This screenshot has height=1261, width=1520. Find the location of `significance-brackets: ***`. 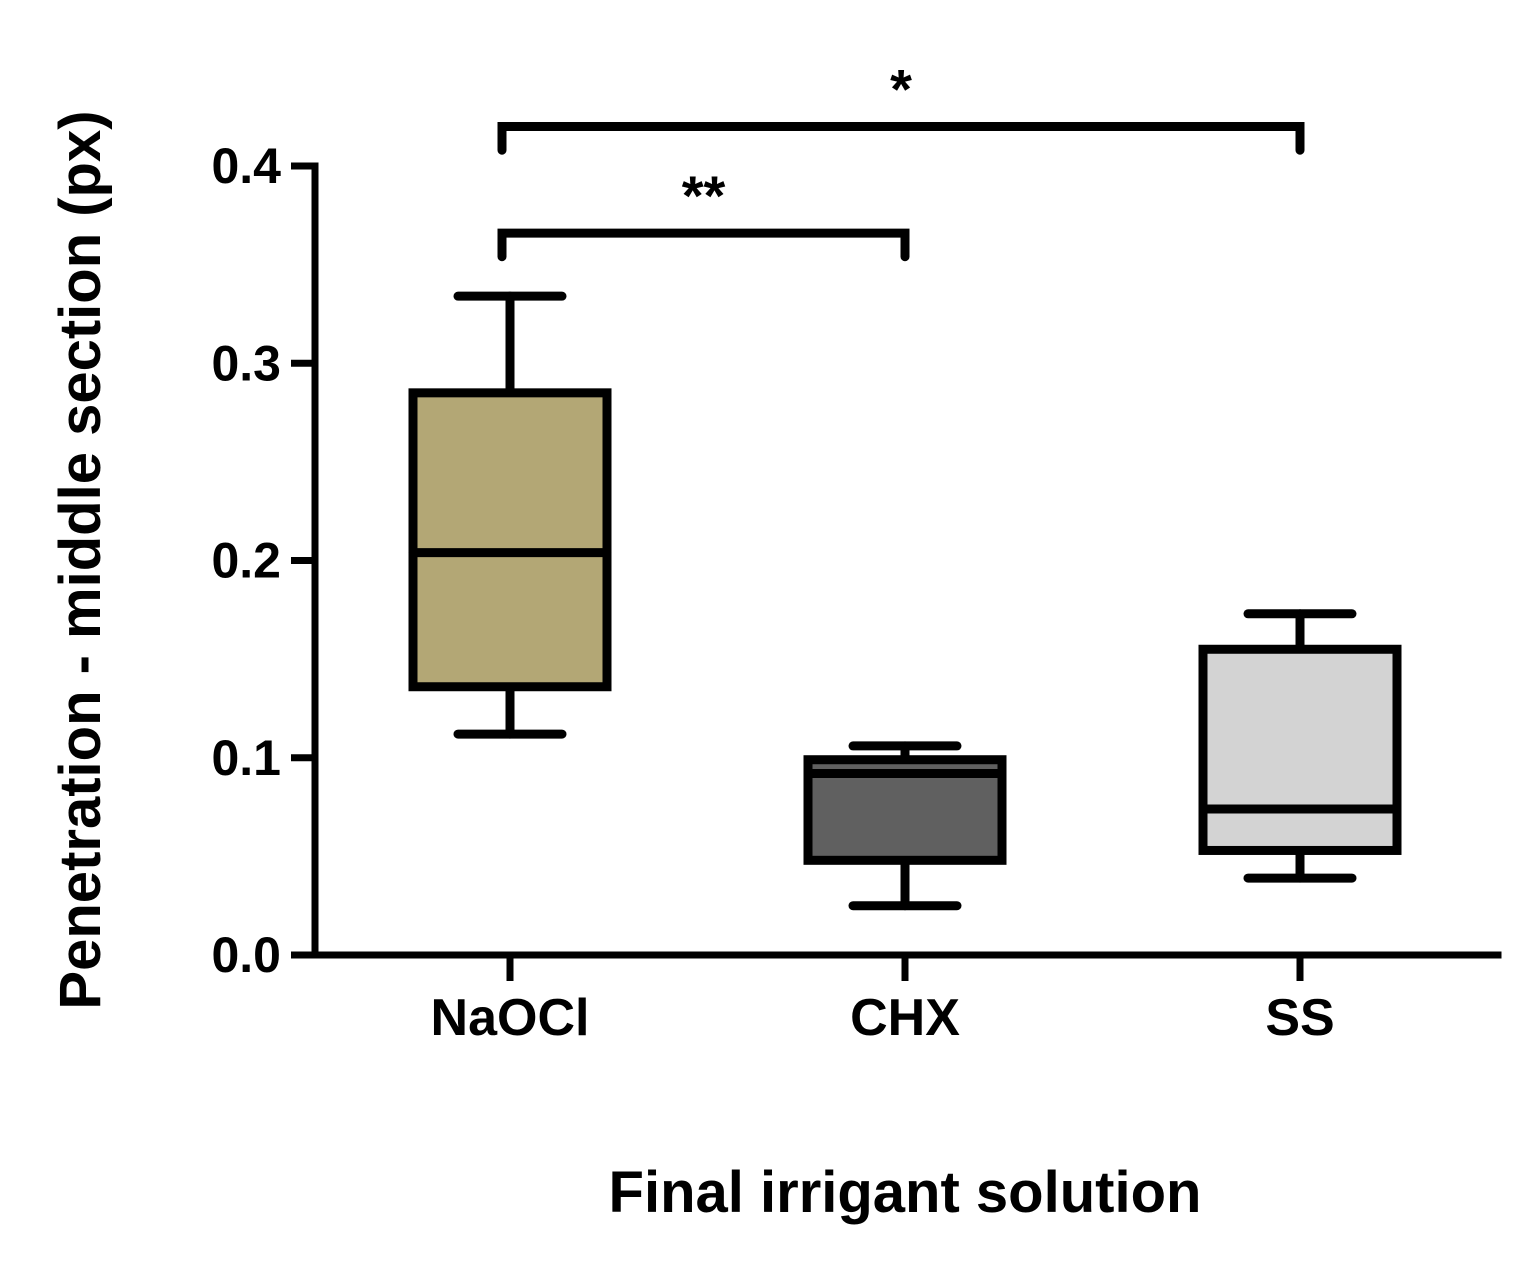

significance-brackets: *** is located at coordinates (901, 160).